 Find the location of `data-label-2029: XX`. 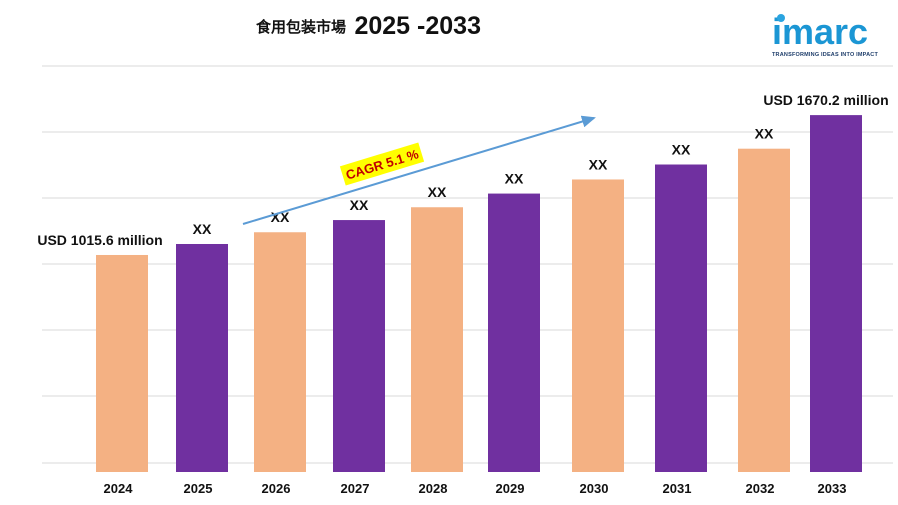

data-label-2029: XX is located at coordinates (514, 179).